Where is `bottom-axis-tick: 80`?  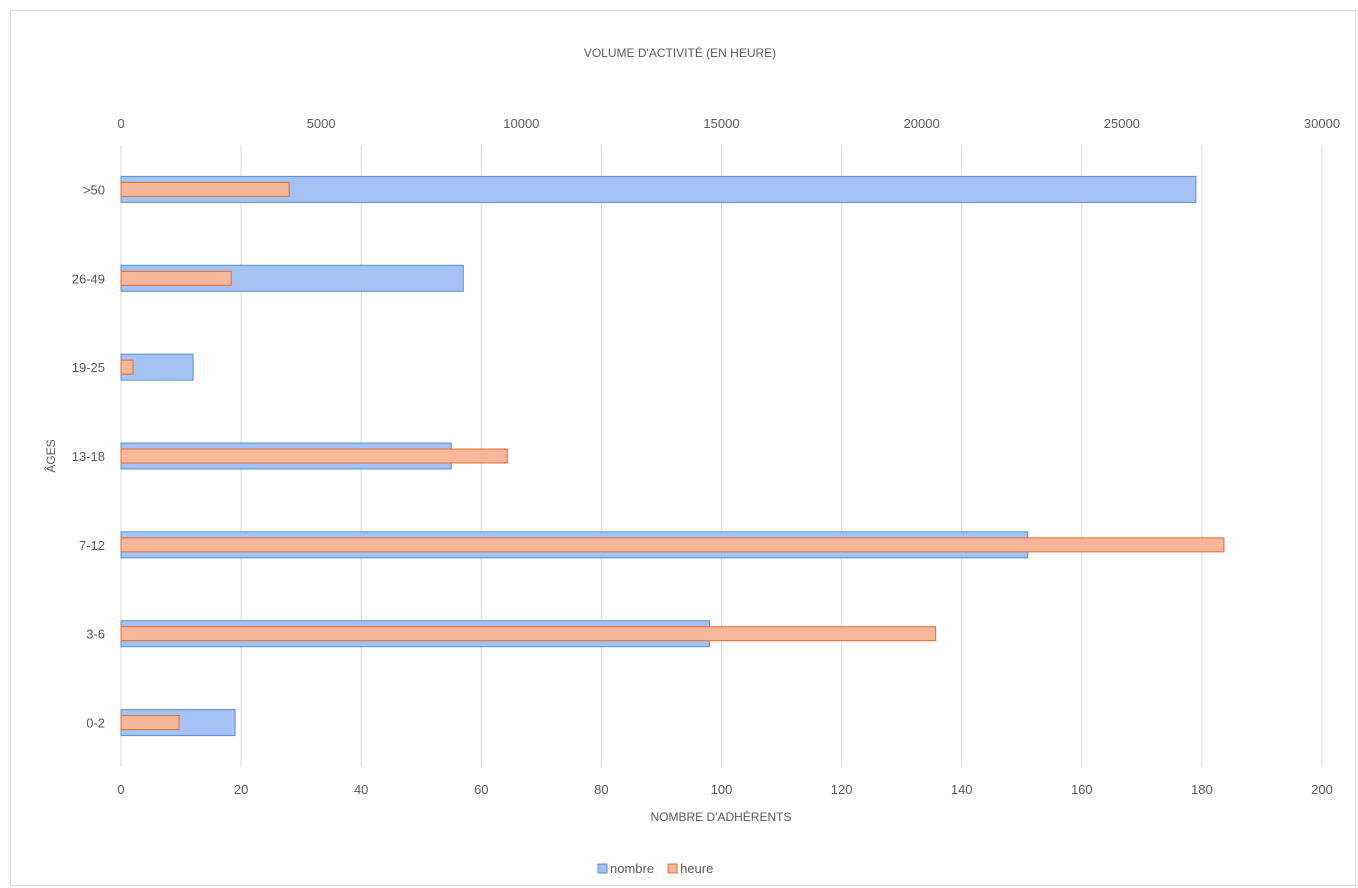 bottom-axis-tick: 80 is located at coordinates (601, 789).